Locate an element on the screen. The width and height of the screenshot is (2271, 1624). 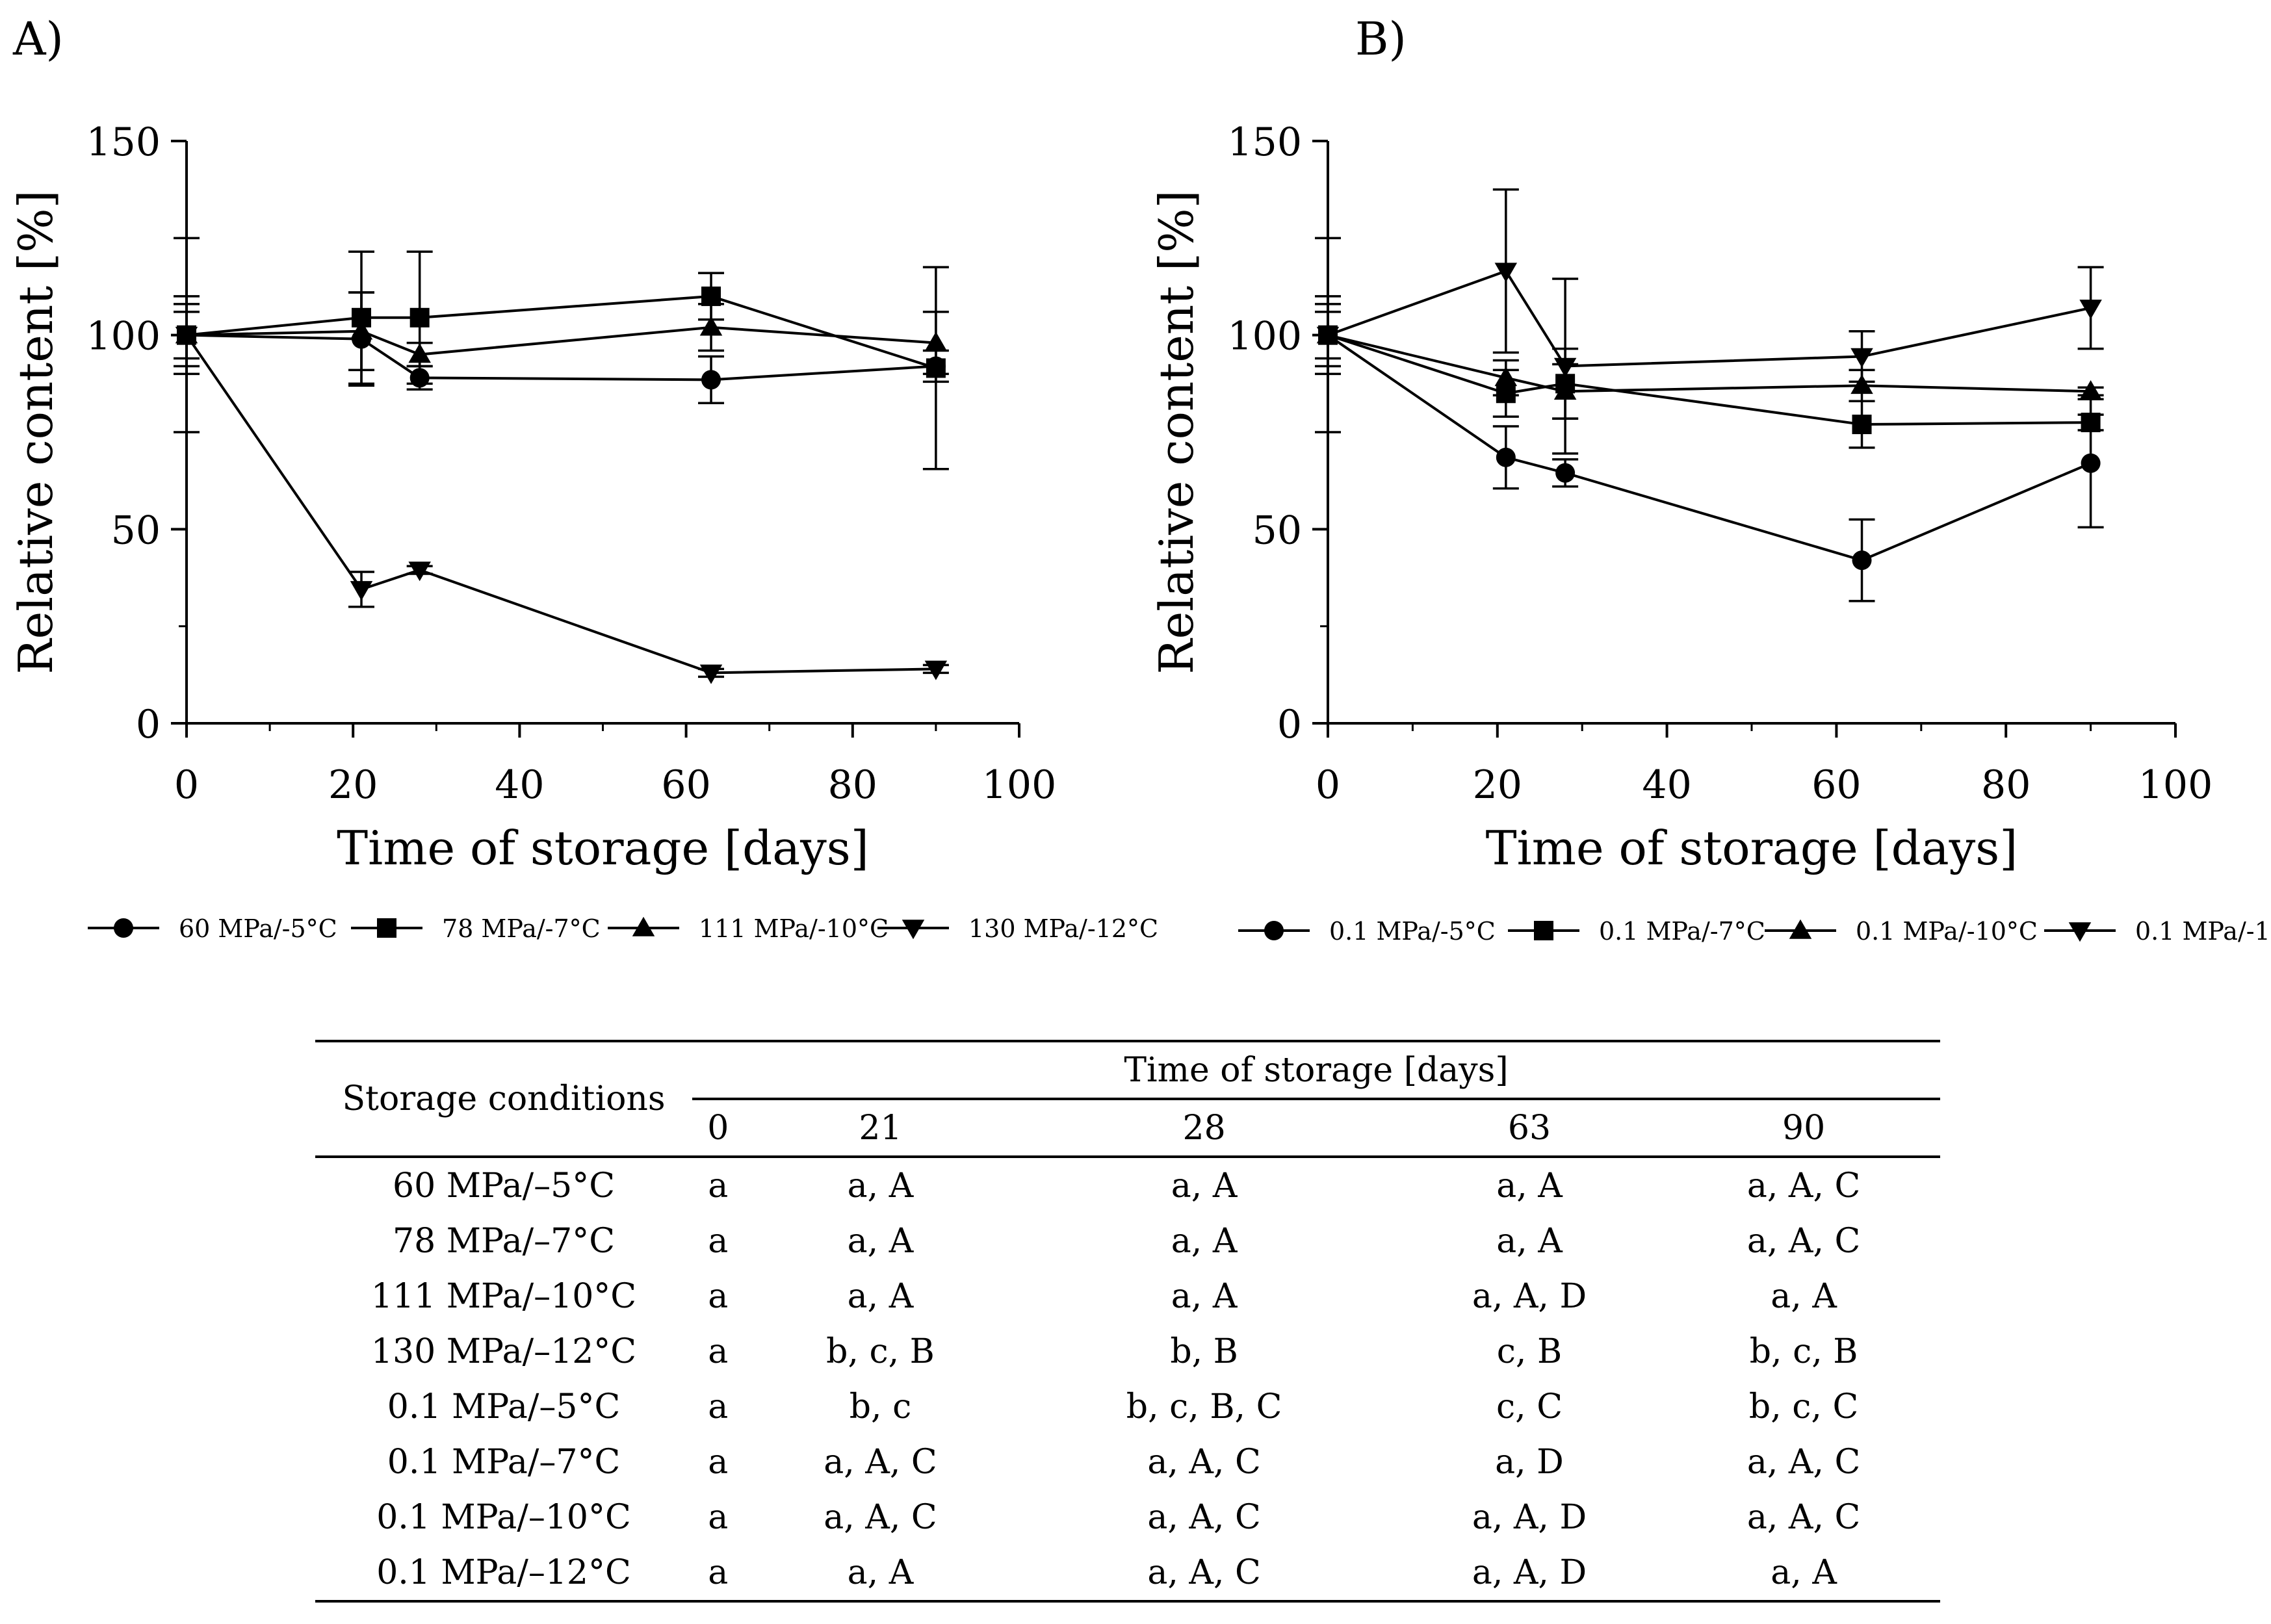
table-row: 130 MPa/–12°C a b, c, B b, B c, B b, c, B is located at coordinates (1127, 1351).